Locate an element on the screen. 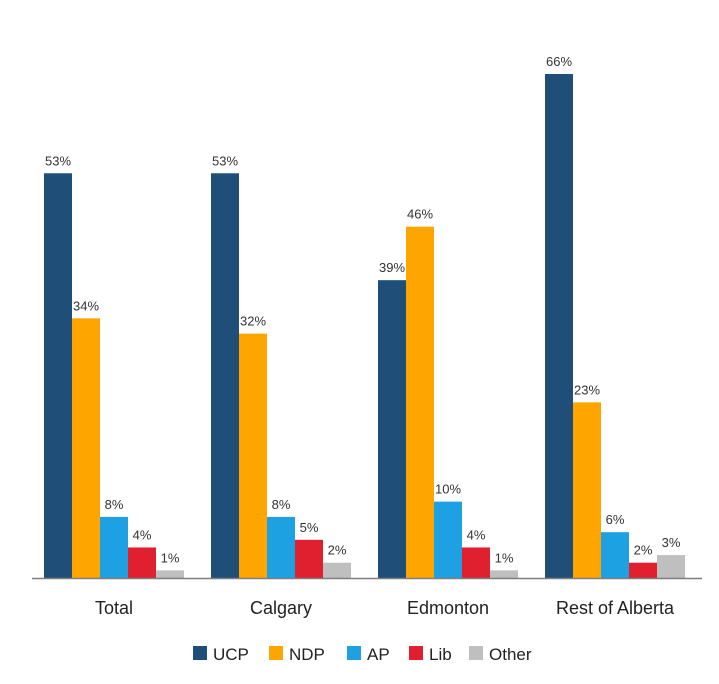  bar-ap-edmonton is located at coordinates (448, 539).